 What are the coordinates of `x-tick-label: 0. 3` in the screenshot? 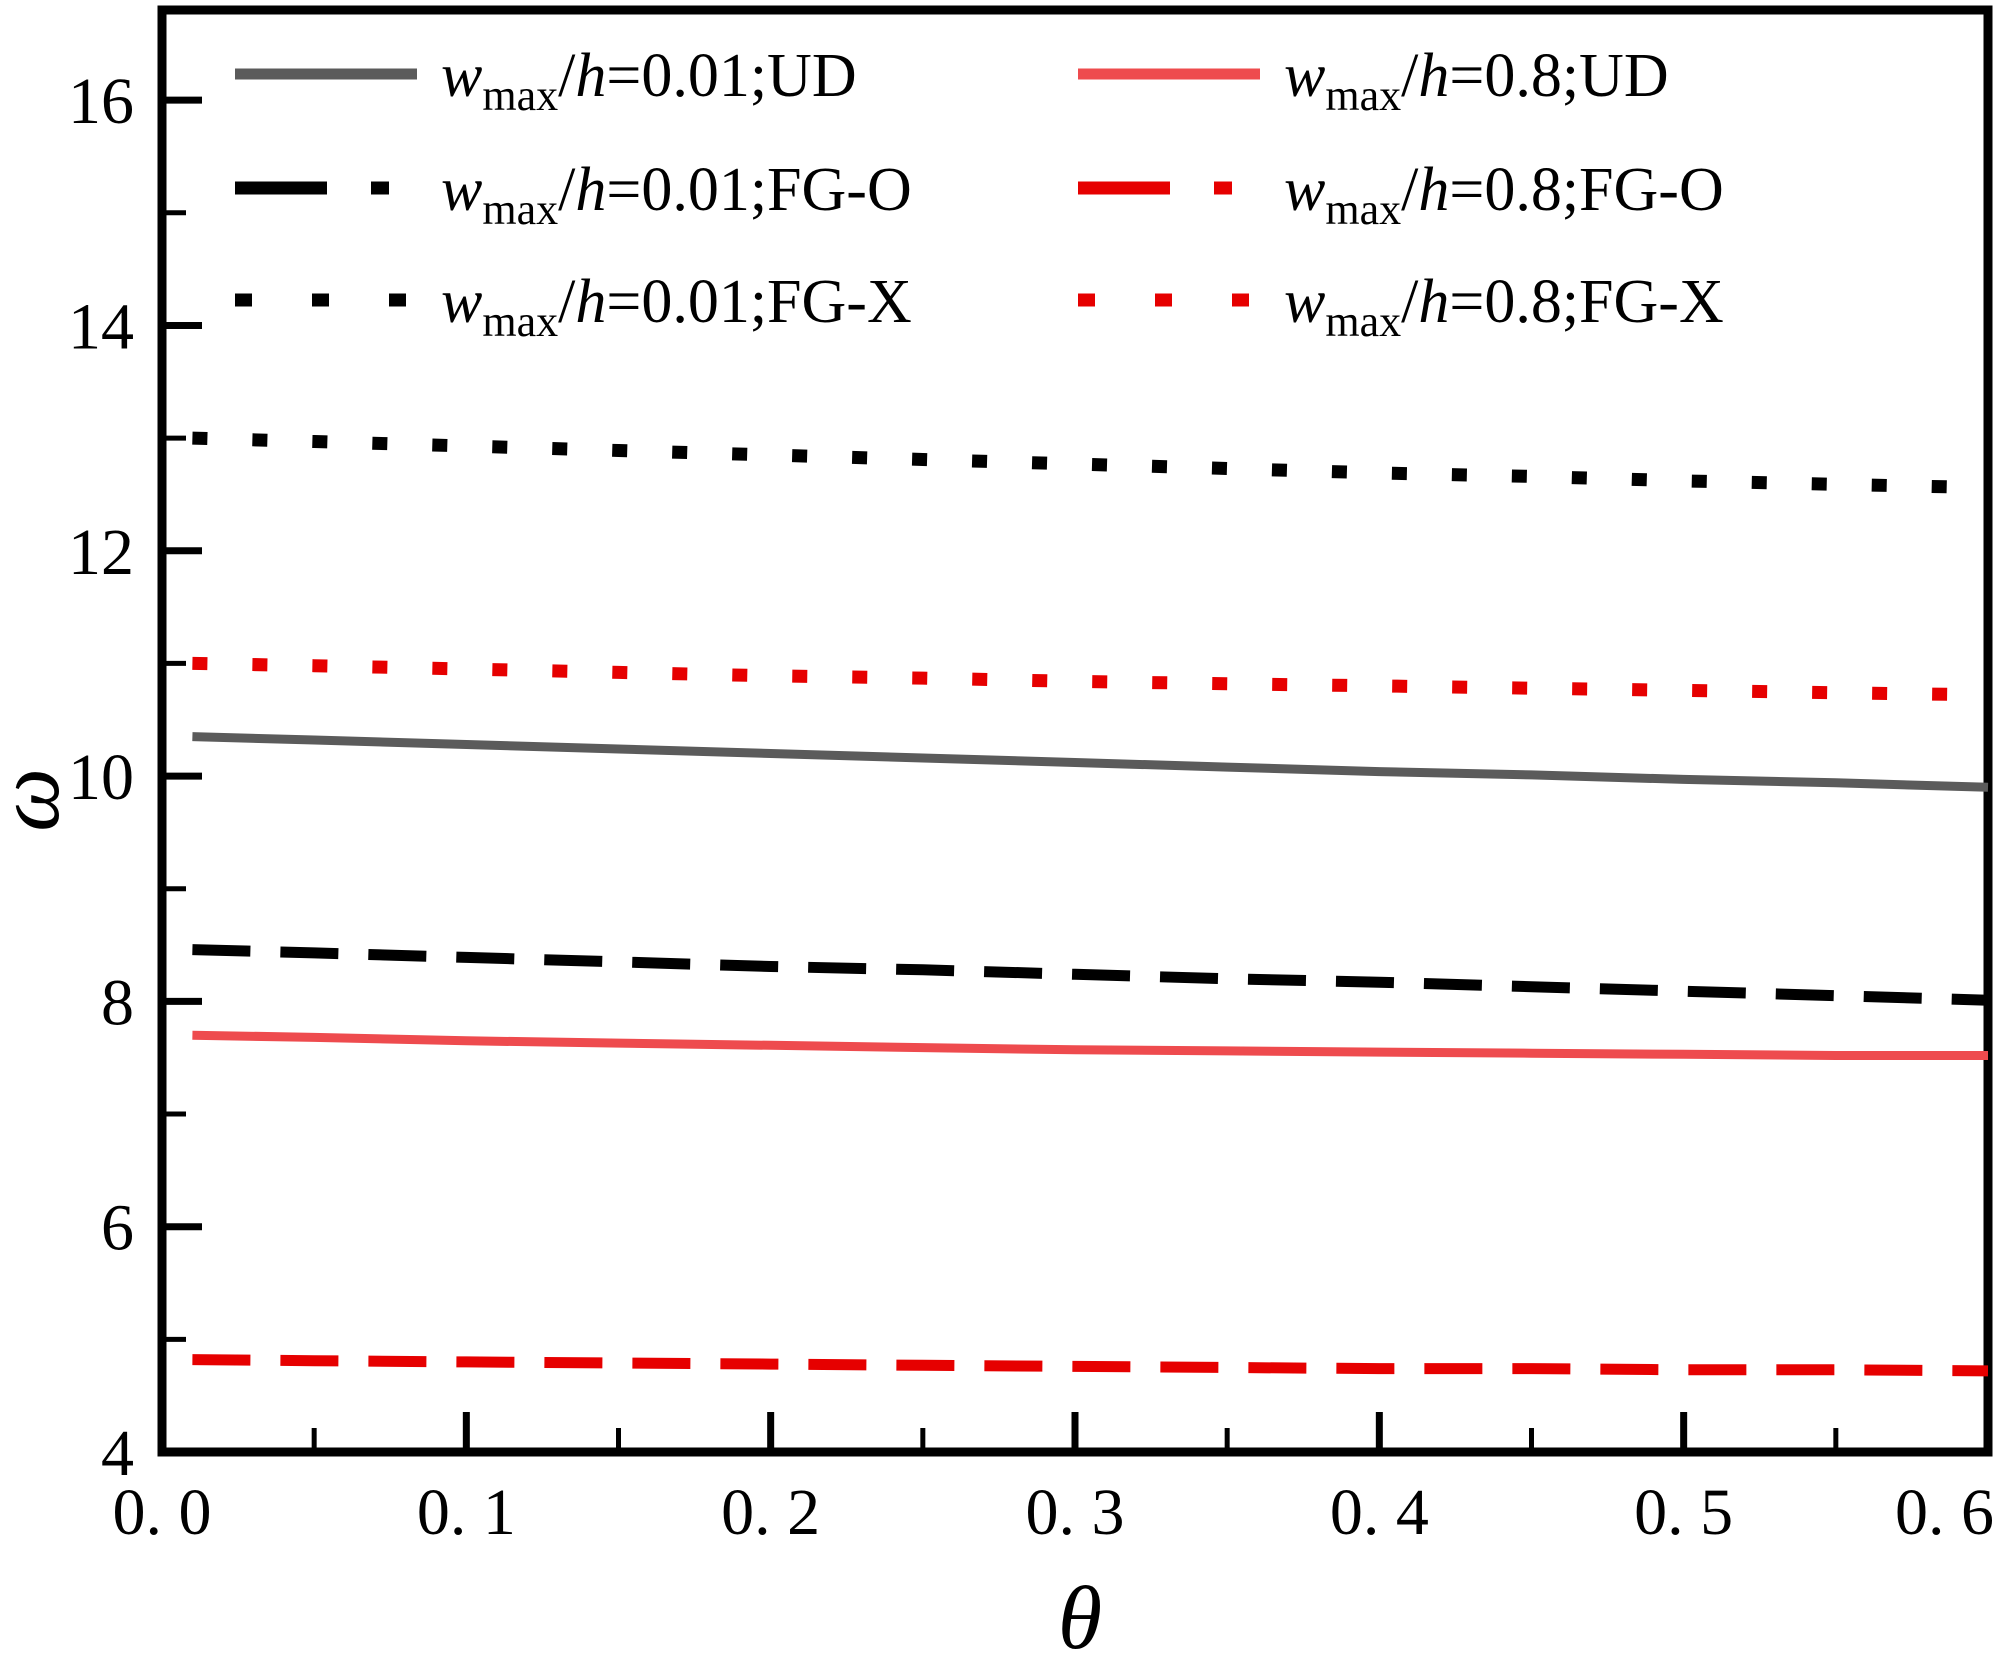 It's located at (1075, 1512).